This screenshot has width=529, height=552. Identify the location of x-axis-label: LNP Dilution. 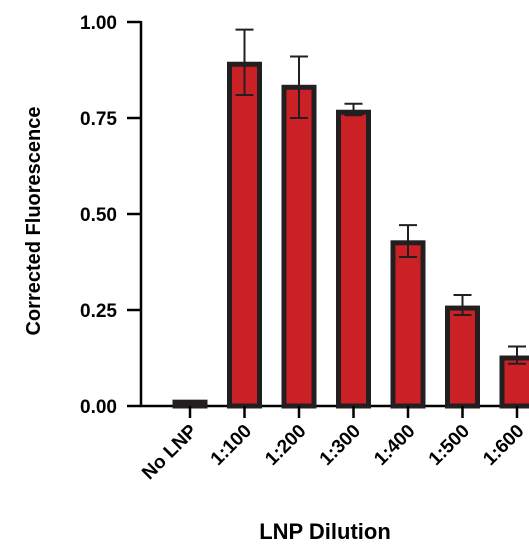
(325, 531).